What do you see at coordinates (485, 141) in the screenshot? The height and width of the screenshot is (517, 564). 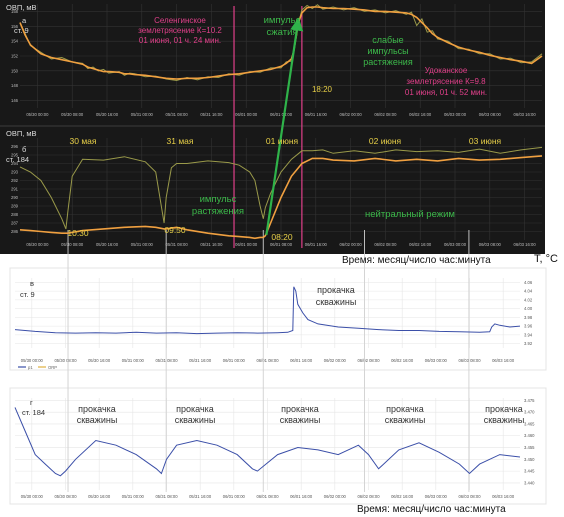 I see `day-label: 03 июня` at bounding box center [485, 141].